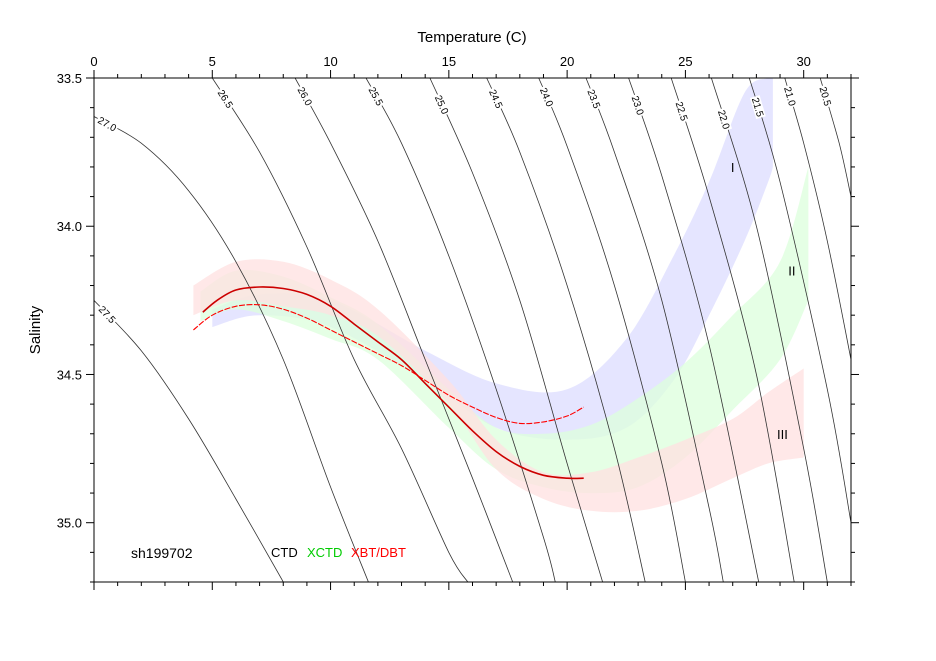 The width and height of the screenshot is (936, 661). I want to click on y-tick-label: 35.0, so click(69, 523).